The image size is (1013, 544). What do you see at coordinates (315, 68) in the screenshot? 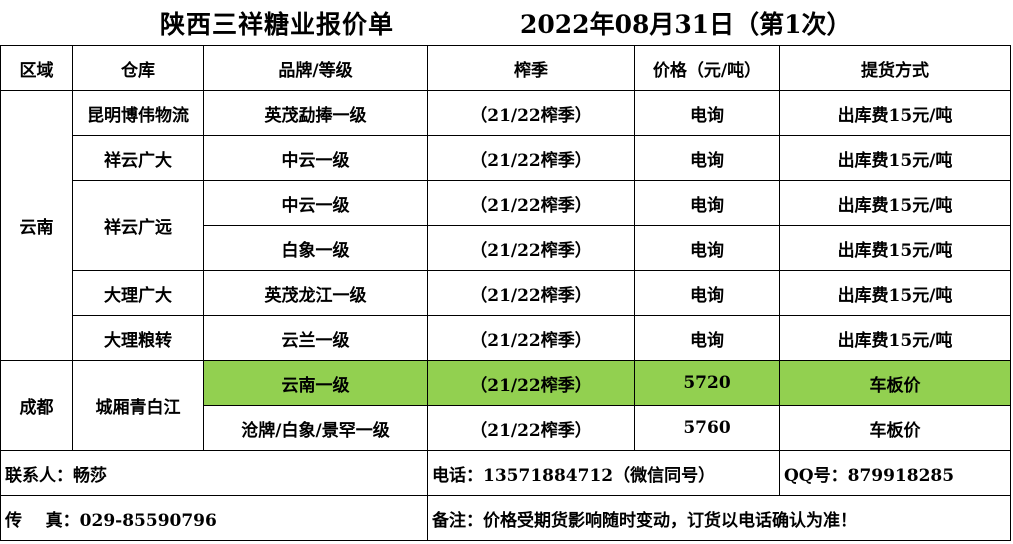
I see `header-brand: 品牌/等级` at bounding box center [315, 68].